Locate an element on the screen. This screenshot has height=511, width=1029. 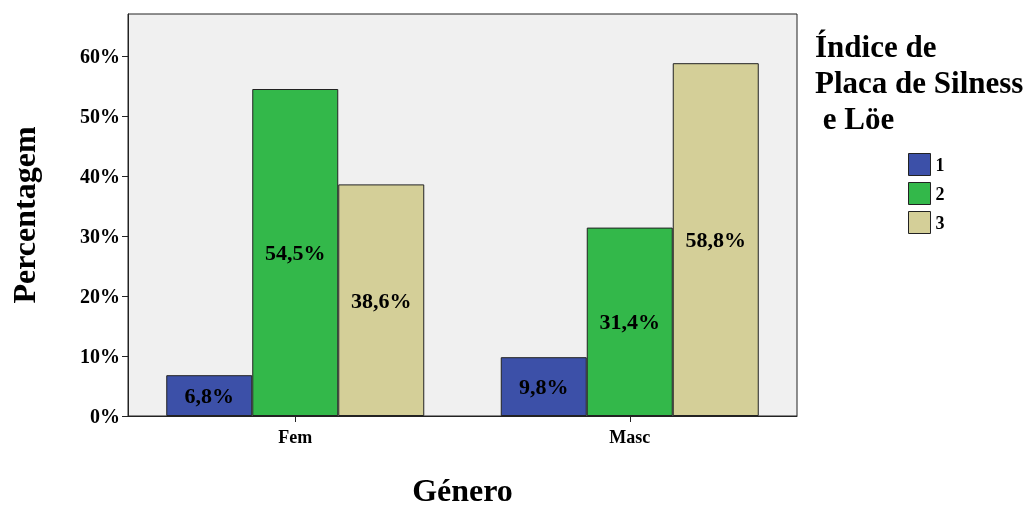
data-label: 38,6% is located at coordinates (381, 300).